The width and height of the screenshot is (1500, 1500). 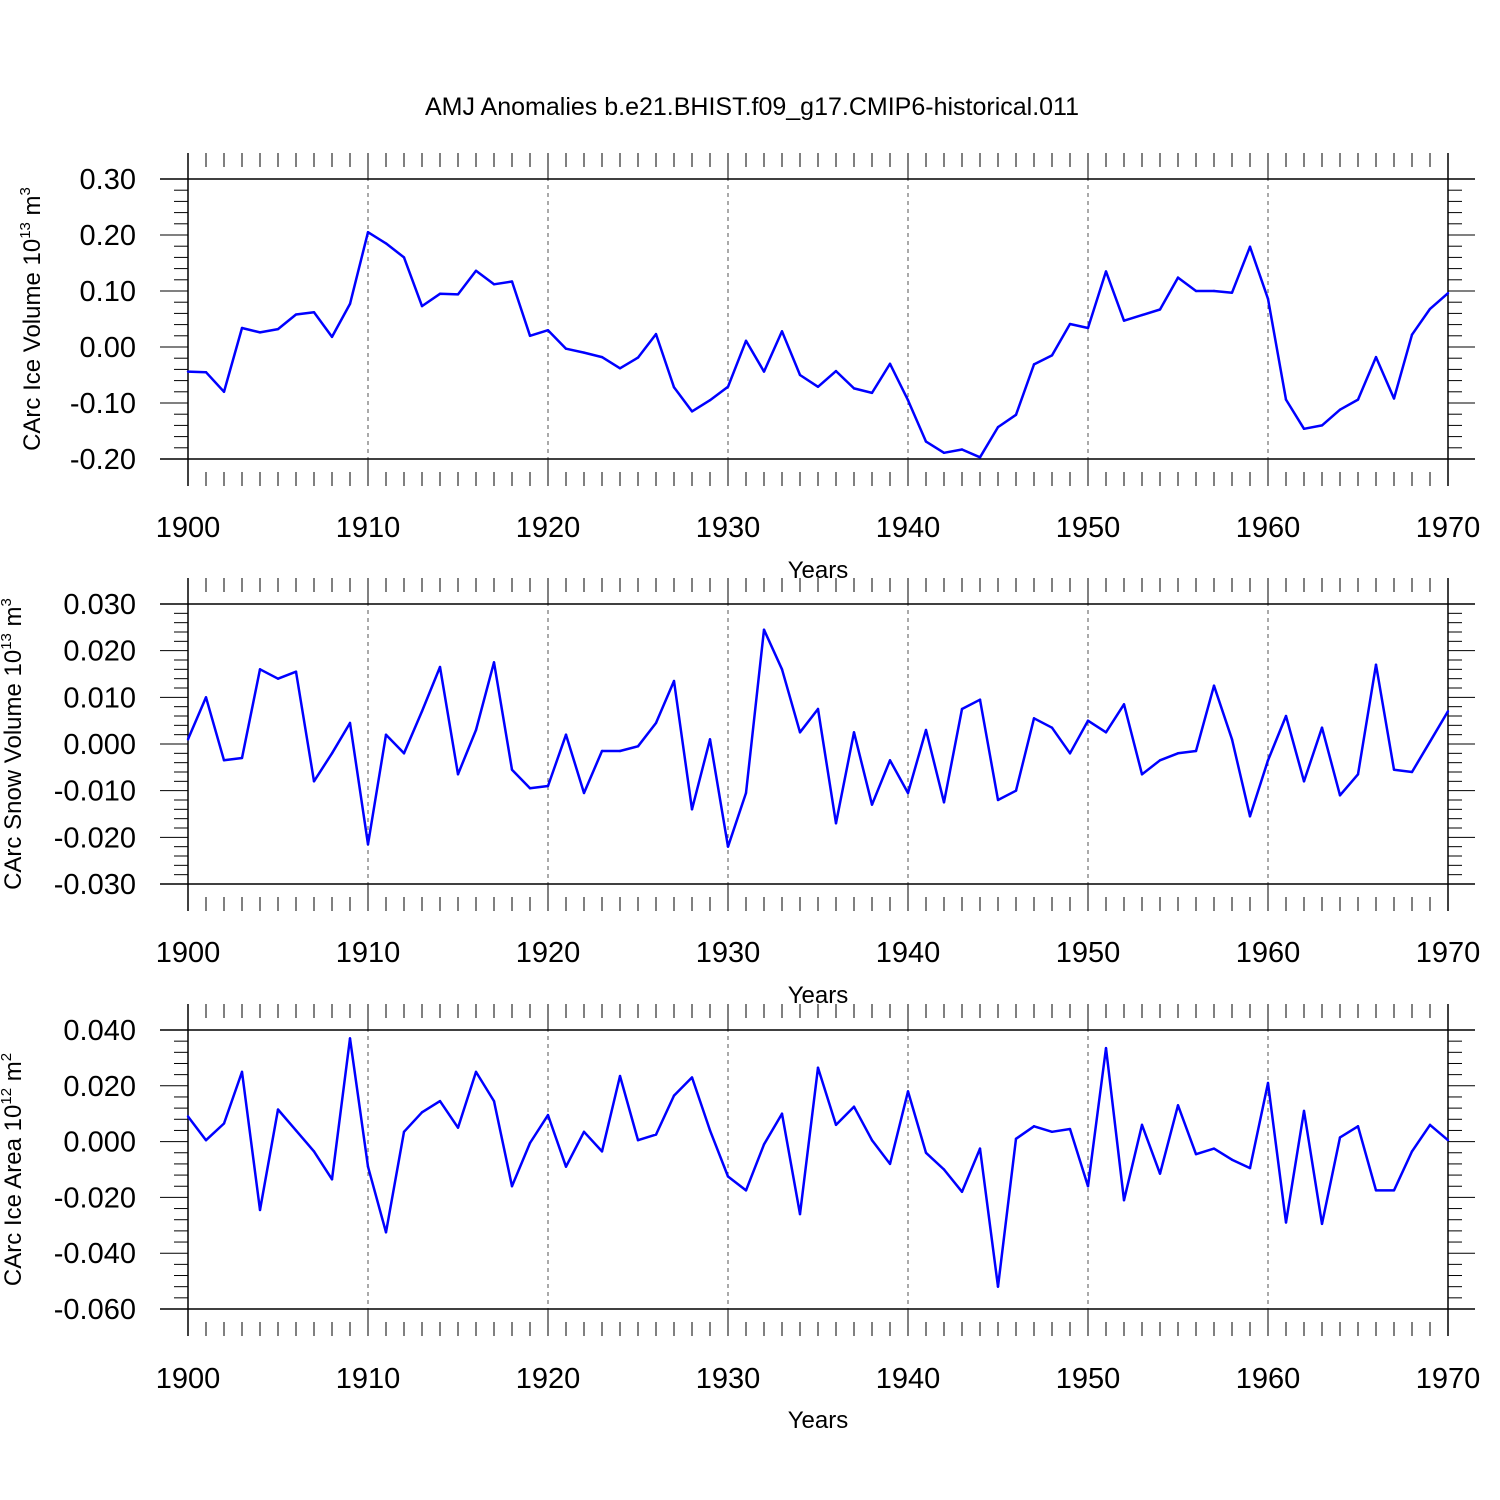 I want to click on y-tick-label: -0.20, so click(x=103, y=460).